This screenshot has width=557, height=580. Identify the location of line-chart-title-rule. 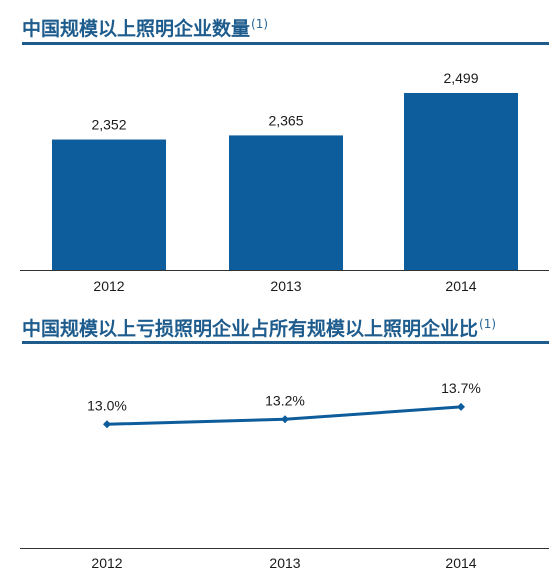
(285, 342).